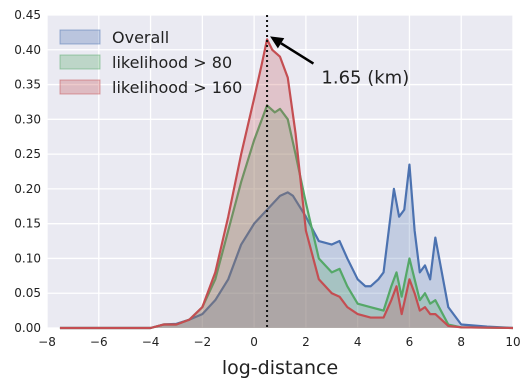 Image resolution: width=520 pixels, height=378 pixels. Describe the element at coordinates (280, 367) in the screenshot. I see `x-axis-label: log-distance` at that location.